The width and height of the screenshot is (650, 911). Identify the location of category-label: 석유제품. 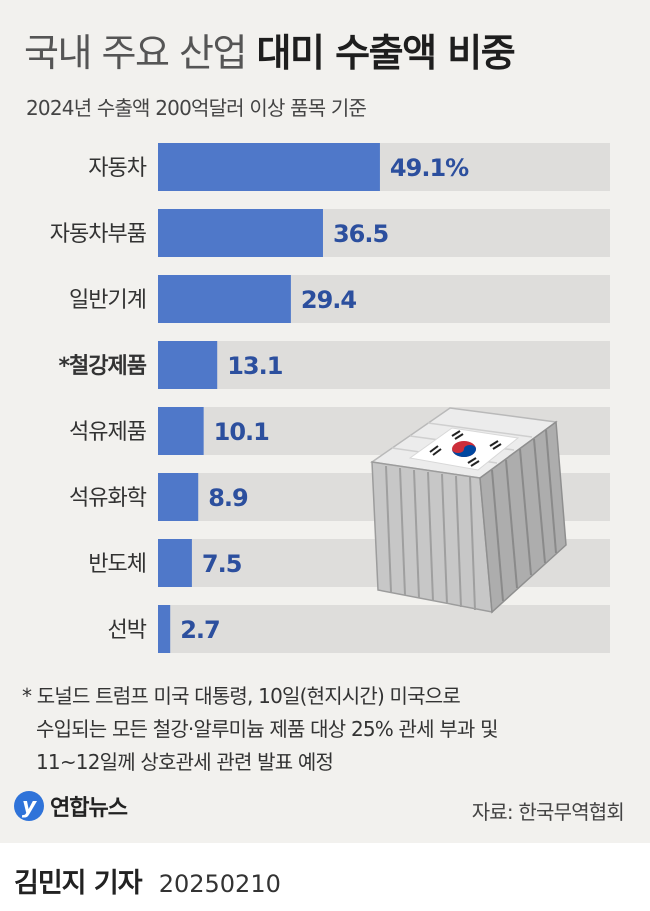
(108, 432).